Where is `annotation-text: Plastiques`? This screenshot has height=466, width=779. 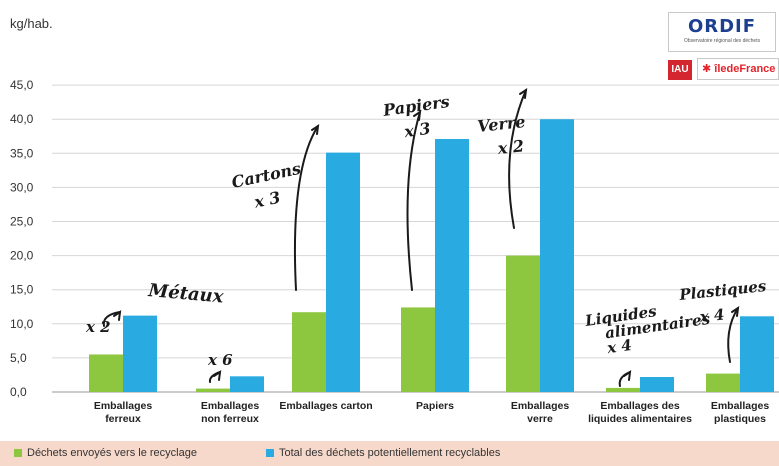
annotation-text: Plastiques is located at coordinates (723, 290).